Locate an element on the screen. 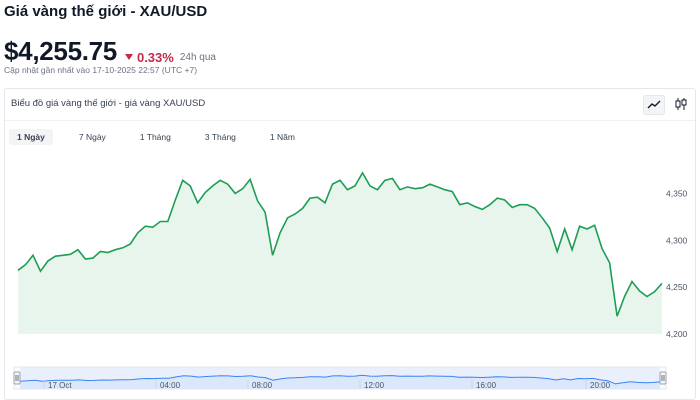 The height and width of the screenshot is (400, 700). navigator-left-handle is located at coordinates (17, 378).